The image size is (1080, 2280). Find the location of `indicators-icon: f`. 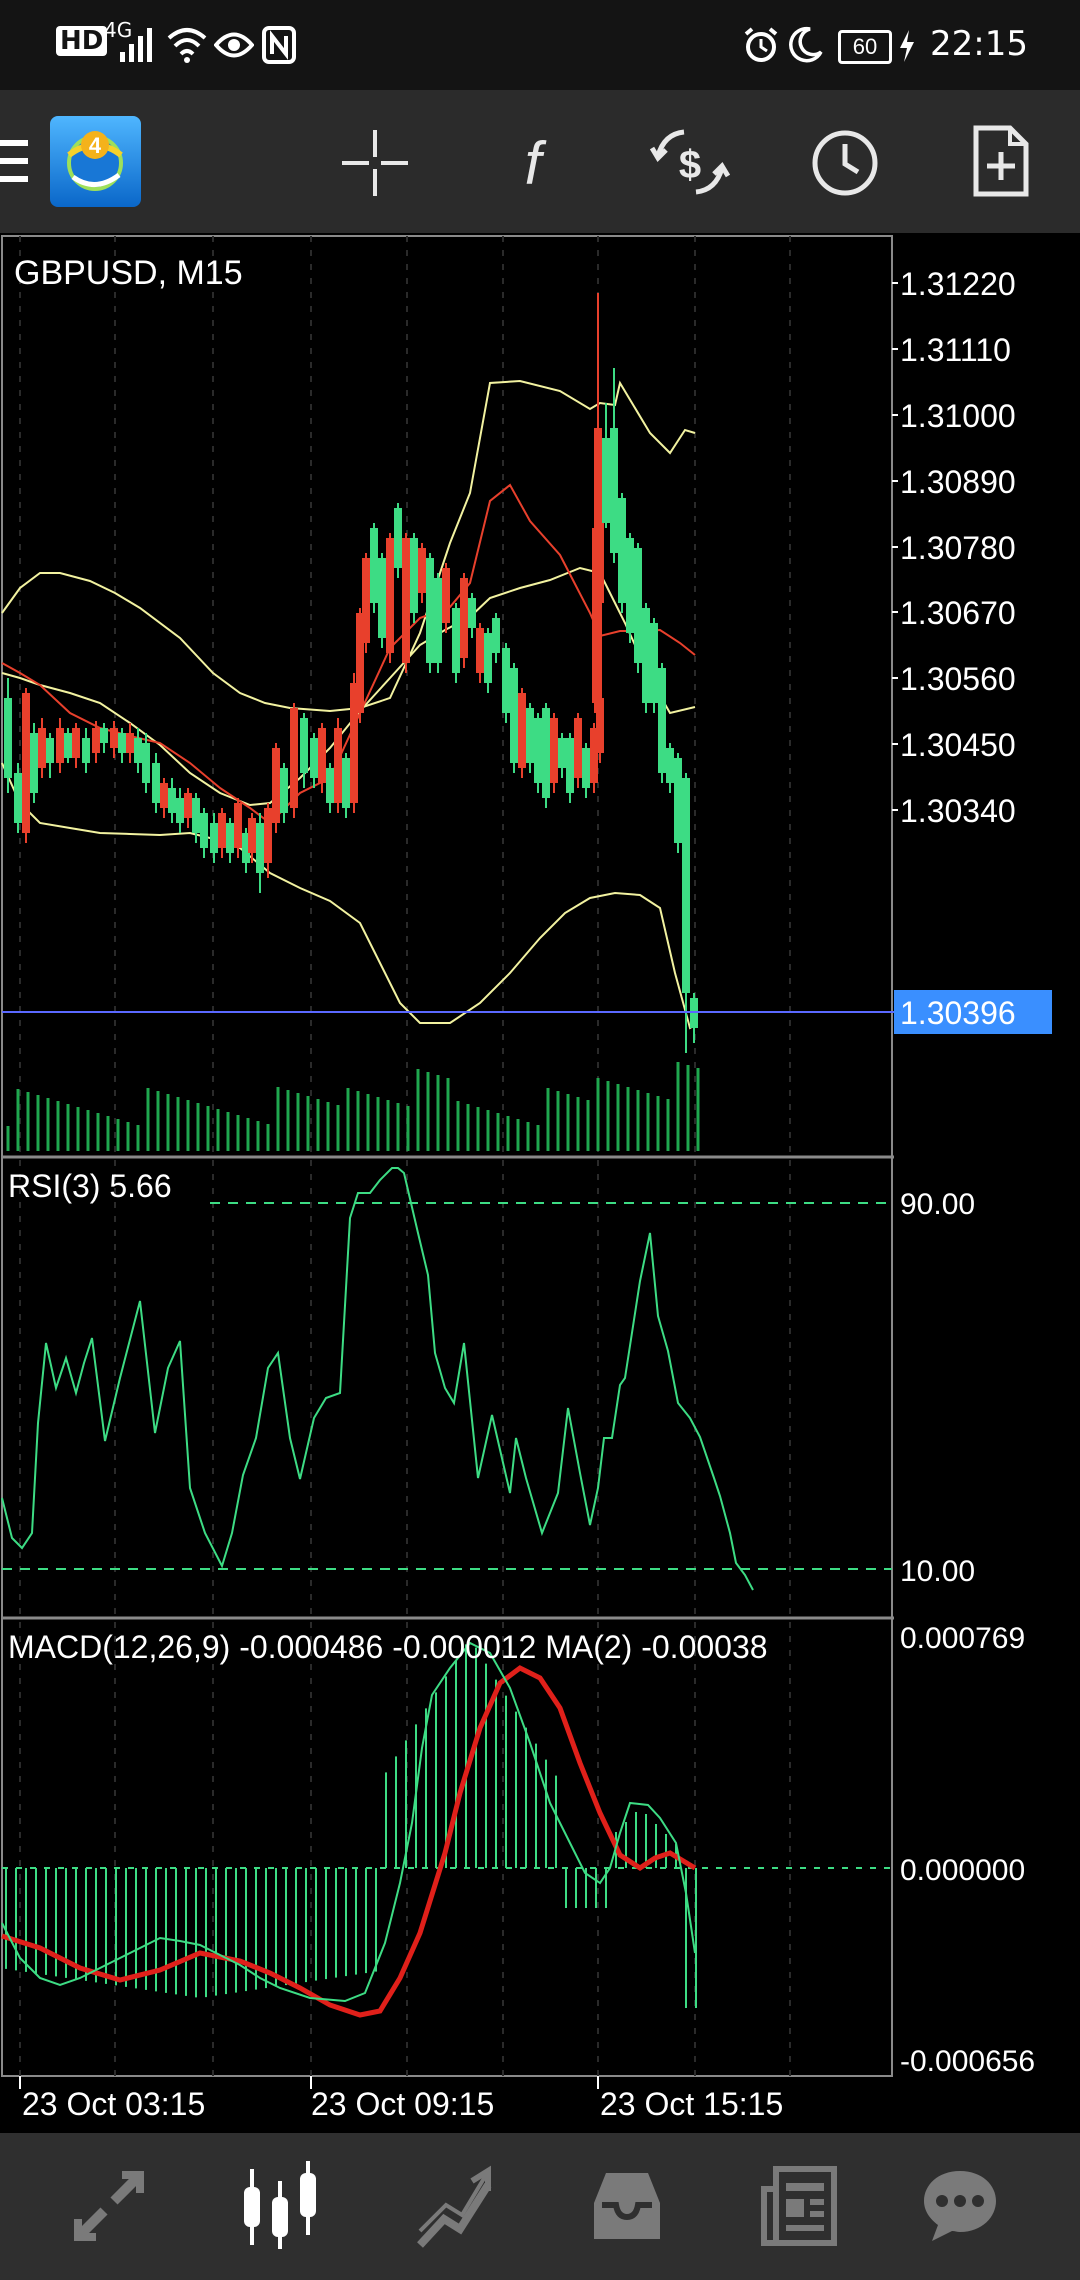

indicators-icon: f is located at coordinates (533, 163).